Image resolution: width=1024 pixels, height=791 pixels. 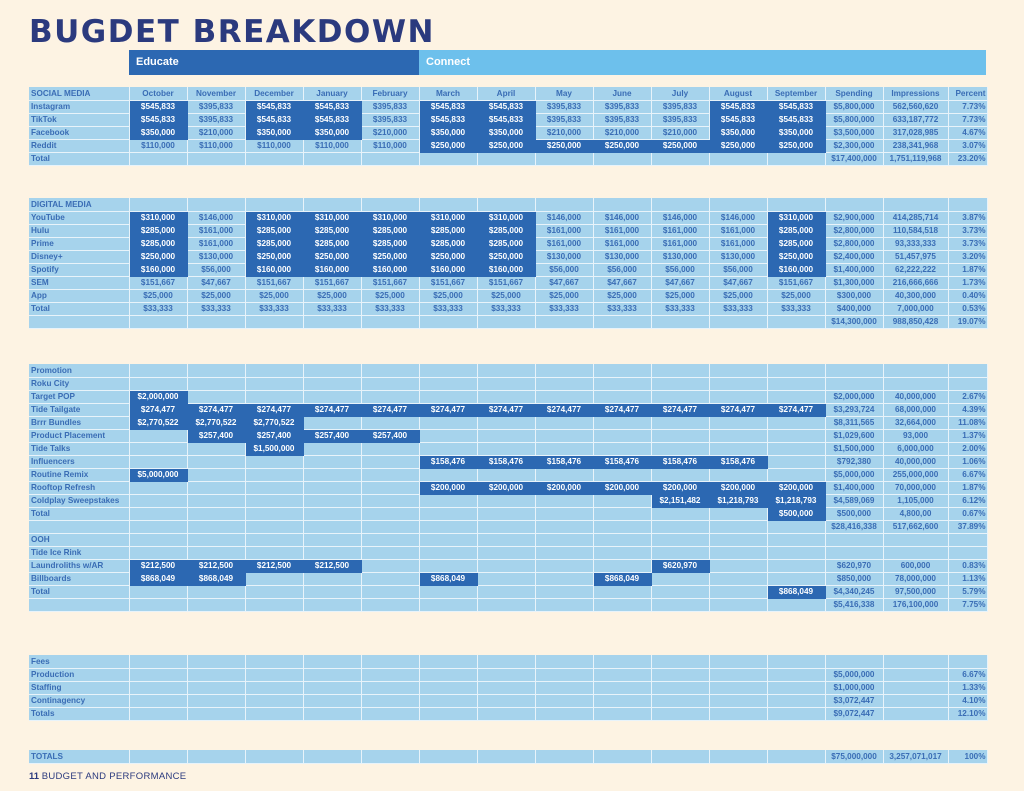 I want to click on percent-cell: 1.06%, so click(x=968, y=462).